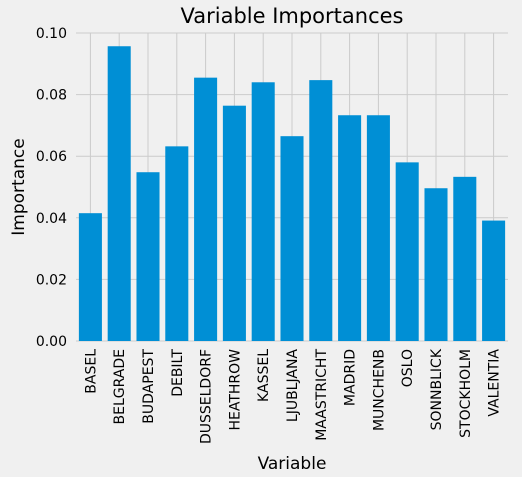  What do you see at coordinates (351, 377) in the screenshot?
I see `x-tick-label: MADRID` at bounding box center [351, 377].